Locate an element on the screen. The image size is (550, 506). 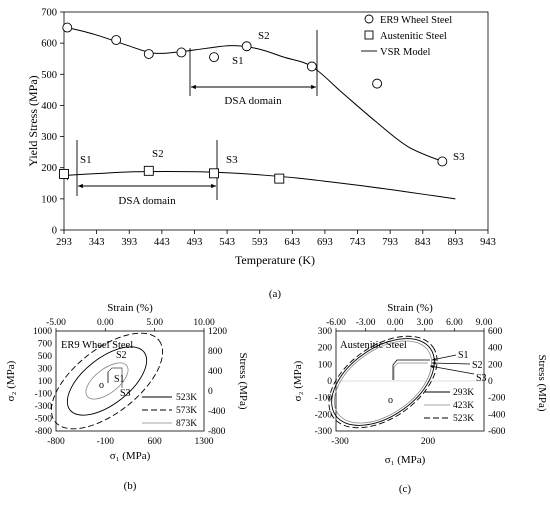
y-tick-label: 0 is located at coordinates (54, 231).